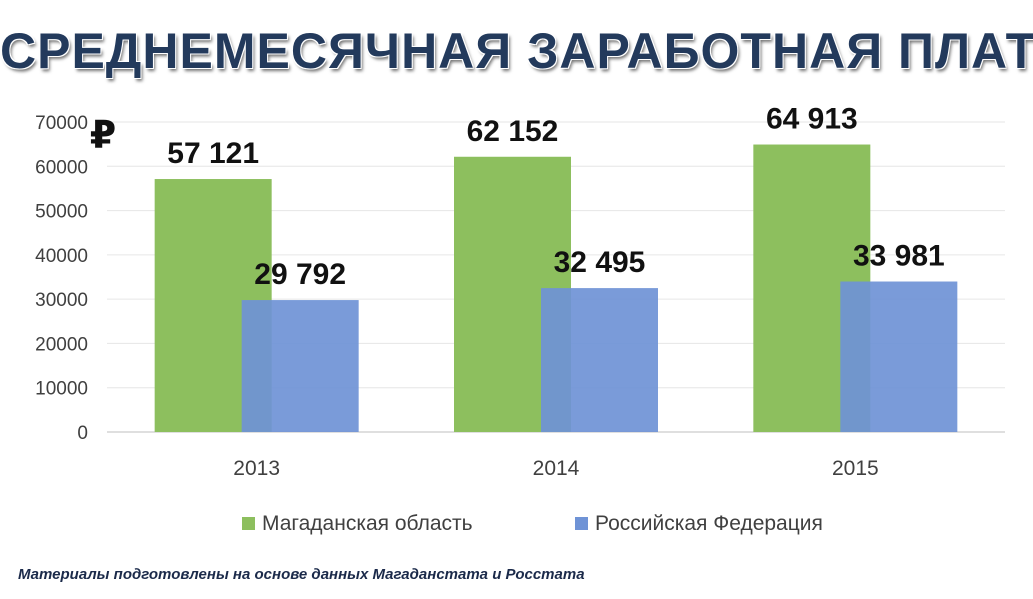 The image size is (1033, 599). I want to click on y-tick-label: 60000, so click(61, 167).